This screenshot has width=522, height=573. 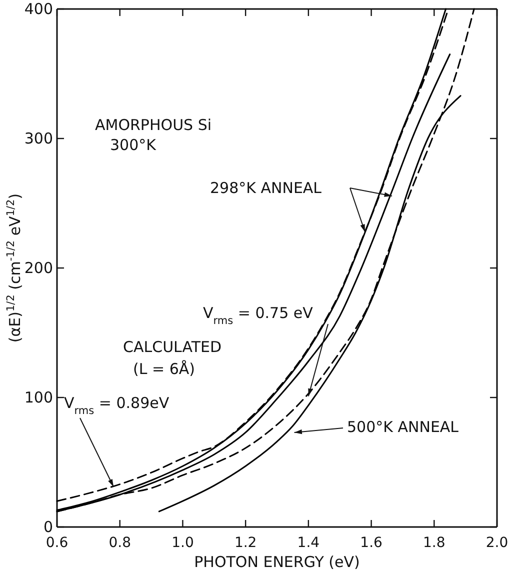 What do you see at coordinates (48, 527) in the screenshot?
I see `y-tick-label: 0` at bounding box center [48, 527].